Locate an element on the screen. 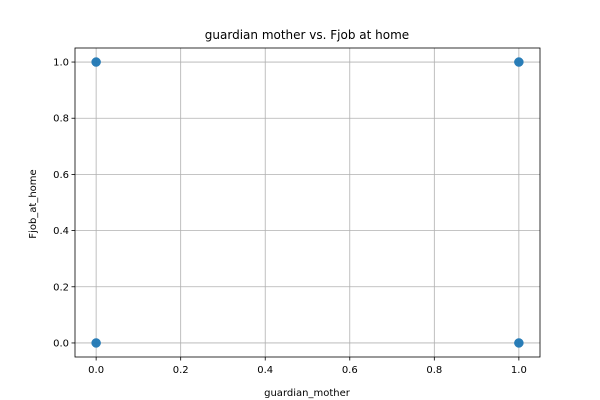 This screenshot has height=400, width=600. y-tick-label: 0.2 is located at coordinates (61, 287).